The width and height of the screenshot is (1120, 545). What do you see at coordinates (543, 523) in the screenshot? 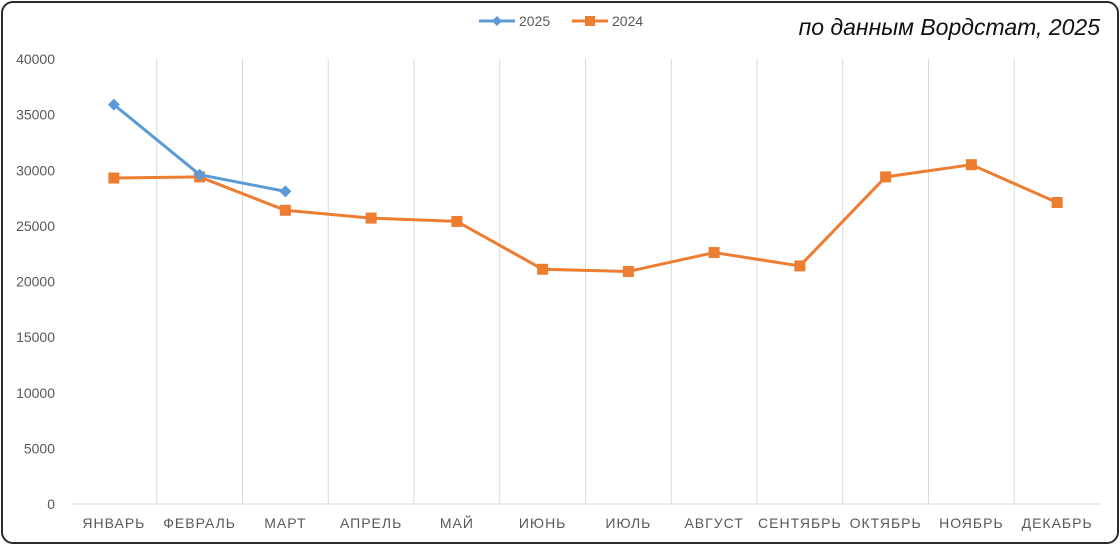
I see `x-tick-label: ИЮНЬ` at bounding box center [543, 523].